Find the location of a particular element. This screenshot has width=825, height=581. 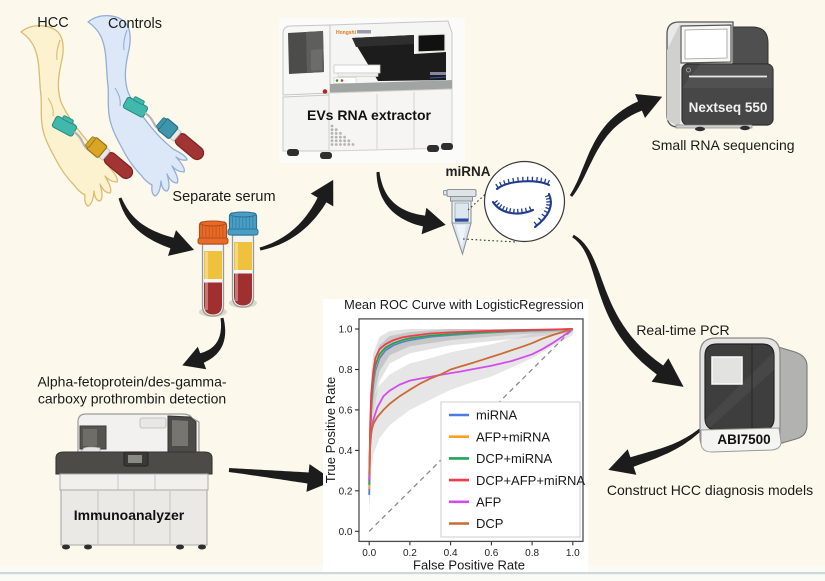

svg-text: EVs RNA extractor is located at coordinates (369, 115).